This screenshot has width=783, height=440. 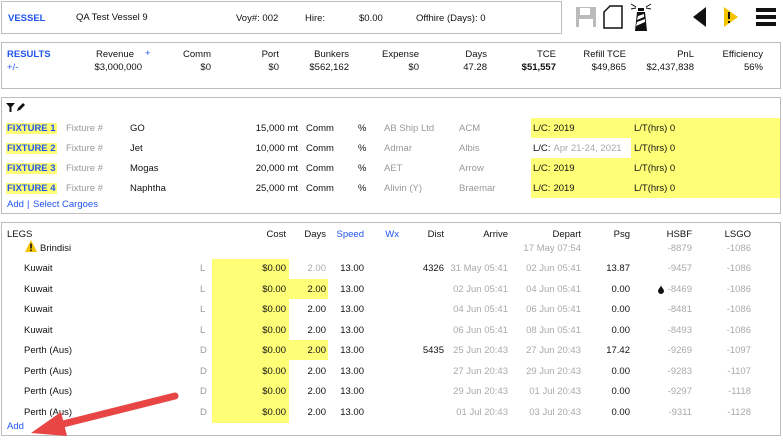 What do you see at coordinates (403, 188) in the screenshot?
I see `charterer: Alivin (Y)` at bounding box center [403, 188].